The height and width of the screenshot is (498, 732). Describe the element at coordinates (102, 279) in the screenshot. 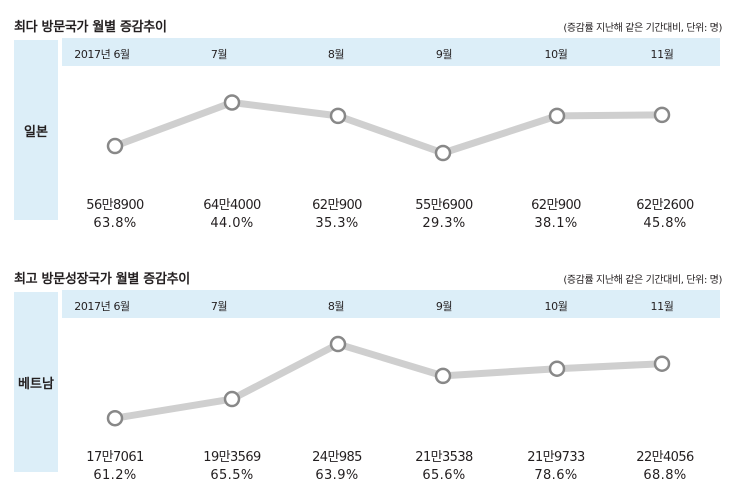

I see `chart-title: 최고 방문성장국가 월별 증감추이` at that location.